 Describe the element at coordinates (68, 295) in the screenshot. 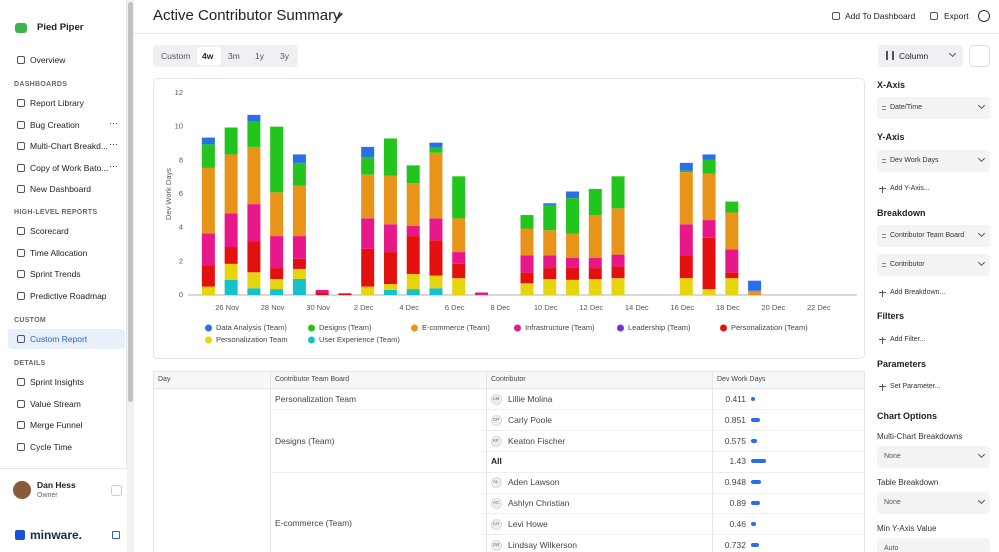

I see `nav-item: Predictive Roadmap` at that location.